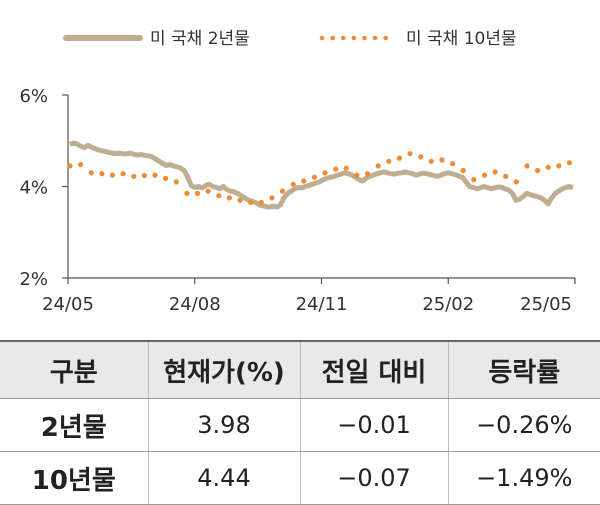 Image resolution: width=600 pixels, height=505 pixels. I want to click on x-tick-label: 24/05, so click(68, 304).